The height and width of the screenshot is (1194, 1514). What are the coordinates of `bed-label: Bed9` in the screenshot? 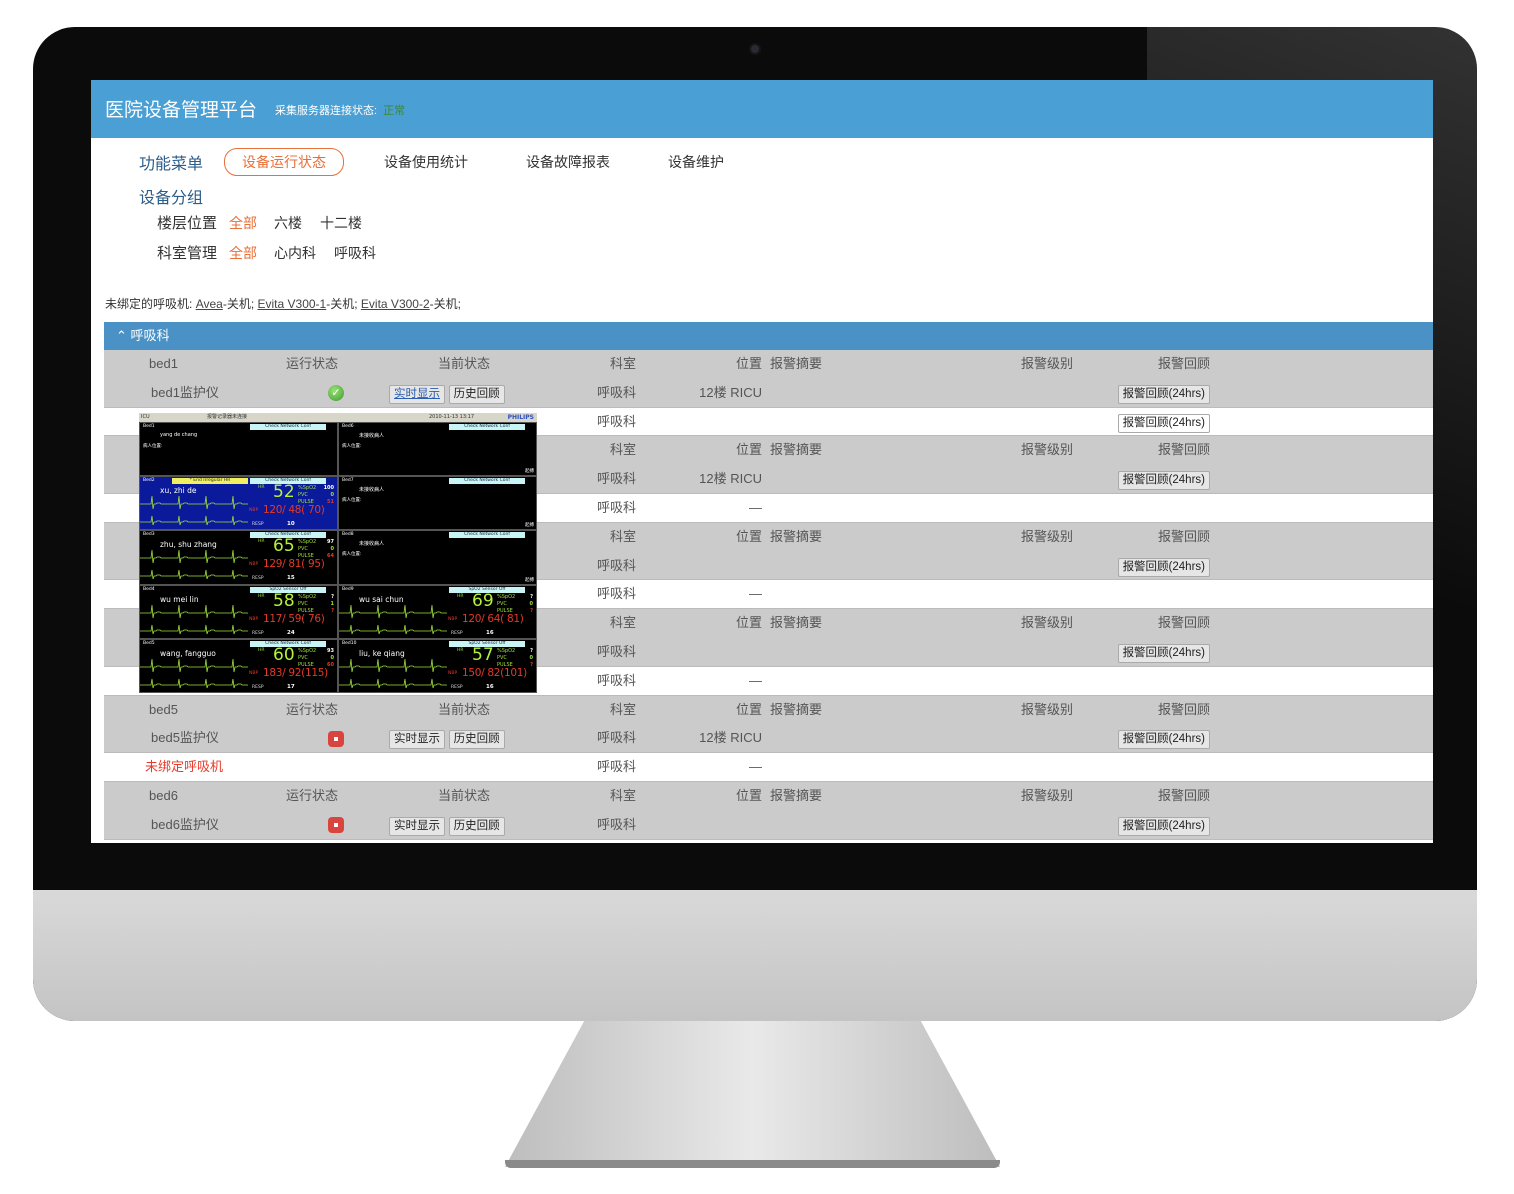 It's located at (348, 589).